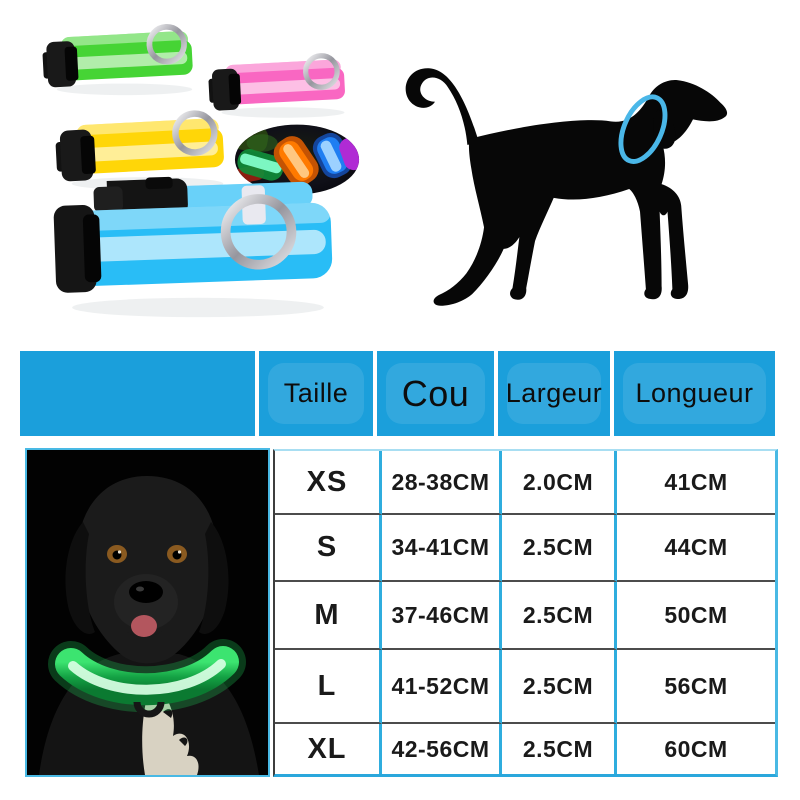 The width and height of the screenshot is (800, 800). What do you see at coordinates (554, 393) in the screenshot?
I see `header-largeur: Largeur` at bounding box center [554, 393].